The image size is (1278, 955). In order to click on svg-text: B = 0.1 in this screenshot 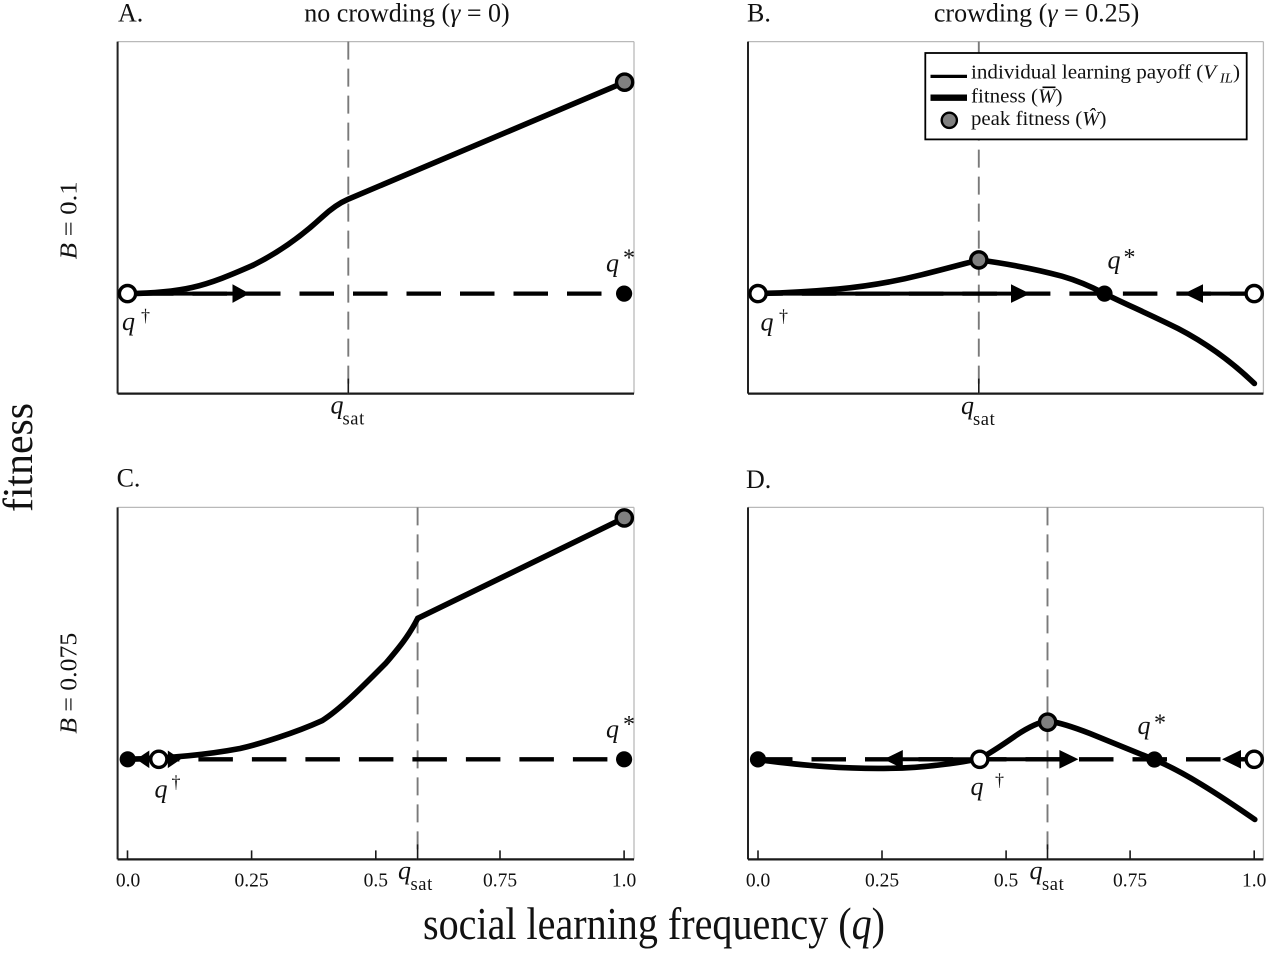, I will do `click(70, 220)`.